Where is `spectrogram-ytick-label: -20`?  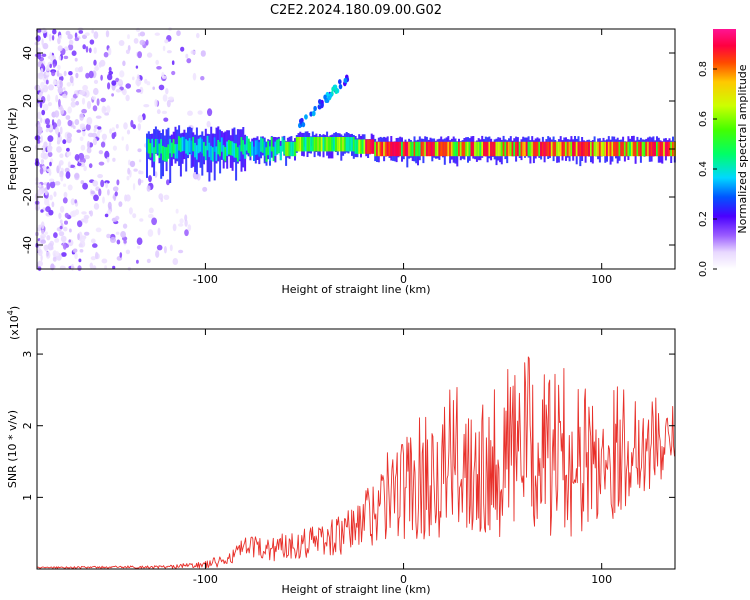
spectrogram-ytick-label: -20 is located at coordinates (27, 197).